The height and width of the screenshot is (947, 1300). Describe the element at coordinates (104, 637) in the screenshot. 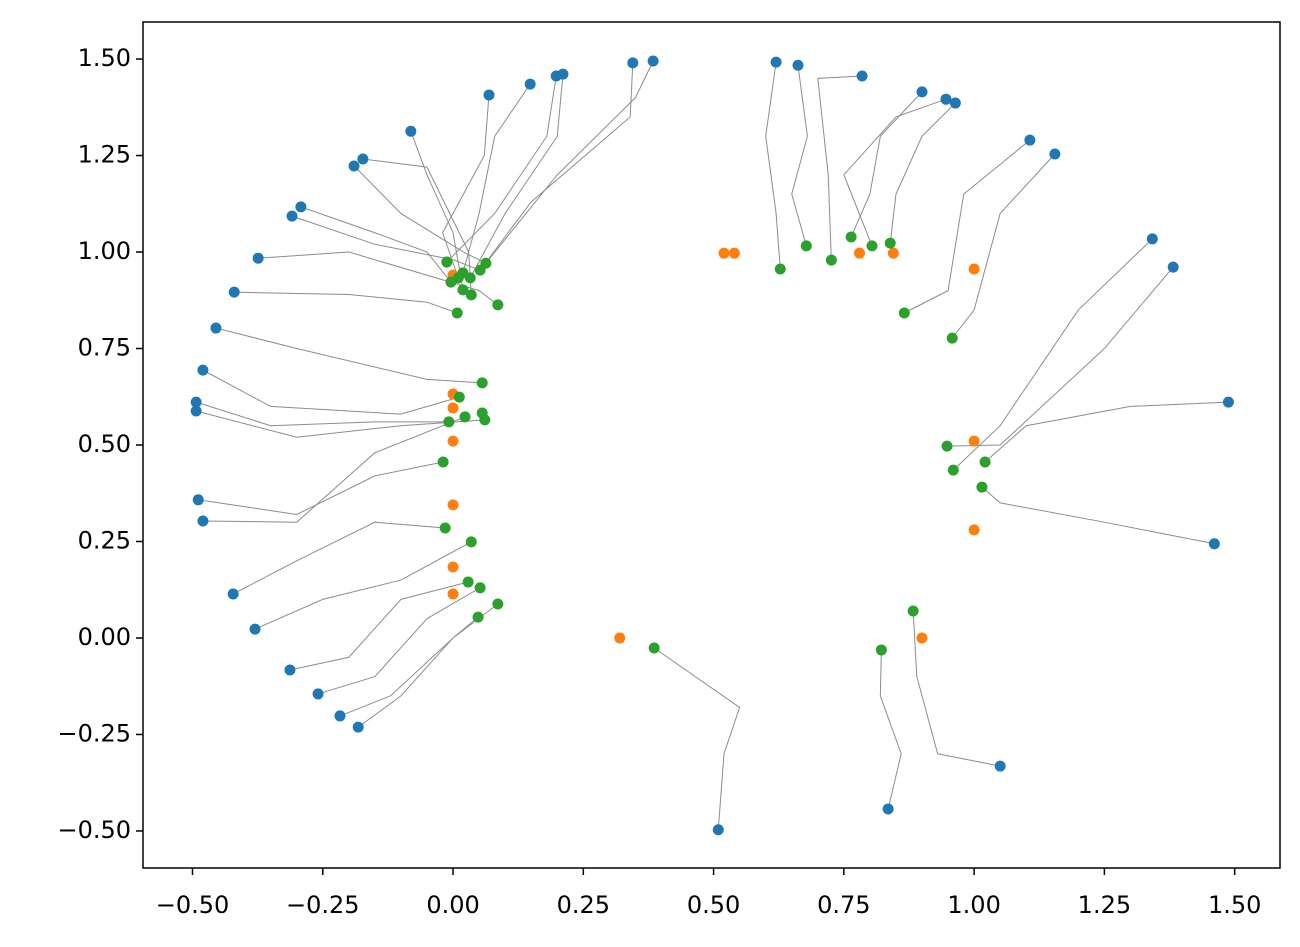

I see `y-tick-label: 0.00` at that location.